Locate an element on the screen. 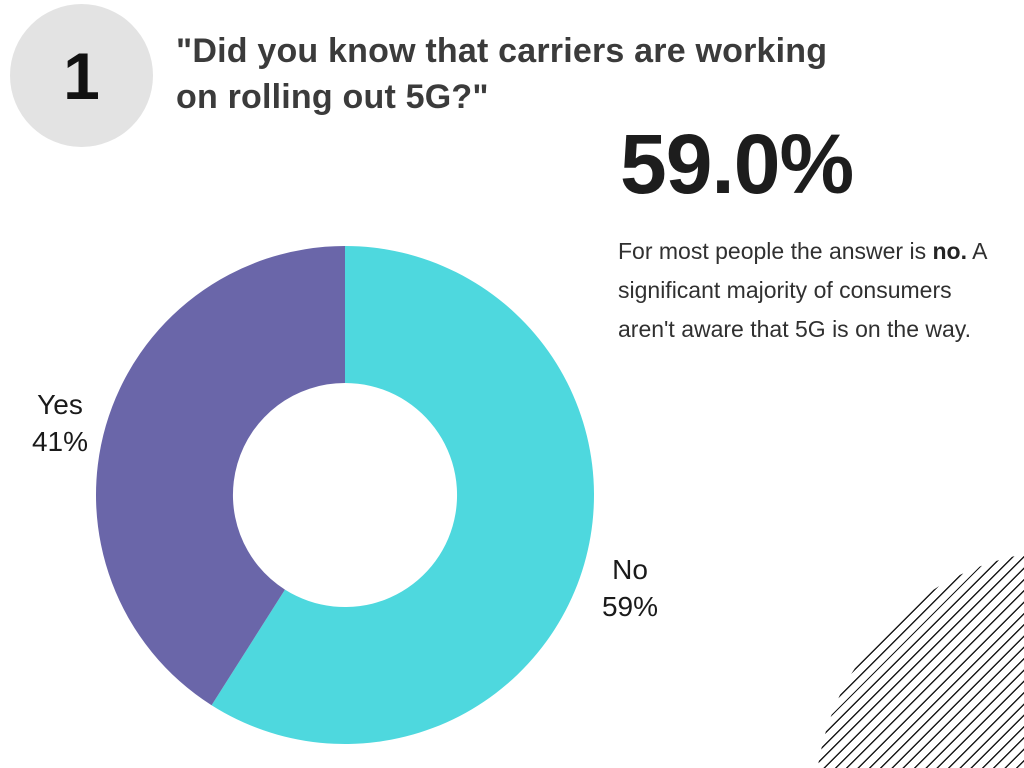 The height and width of the screenshot is (768, 1024). step-number-badge: 1 is located at coordinates (81, 75).